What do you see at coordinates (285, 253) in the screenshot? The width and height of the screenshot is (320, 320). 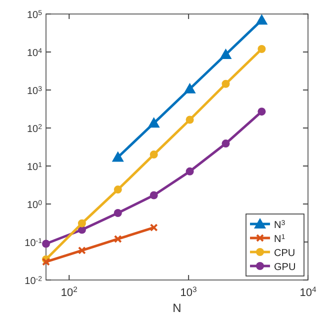 I see `legend-label: CPU` at bounding box center [285, 253].